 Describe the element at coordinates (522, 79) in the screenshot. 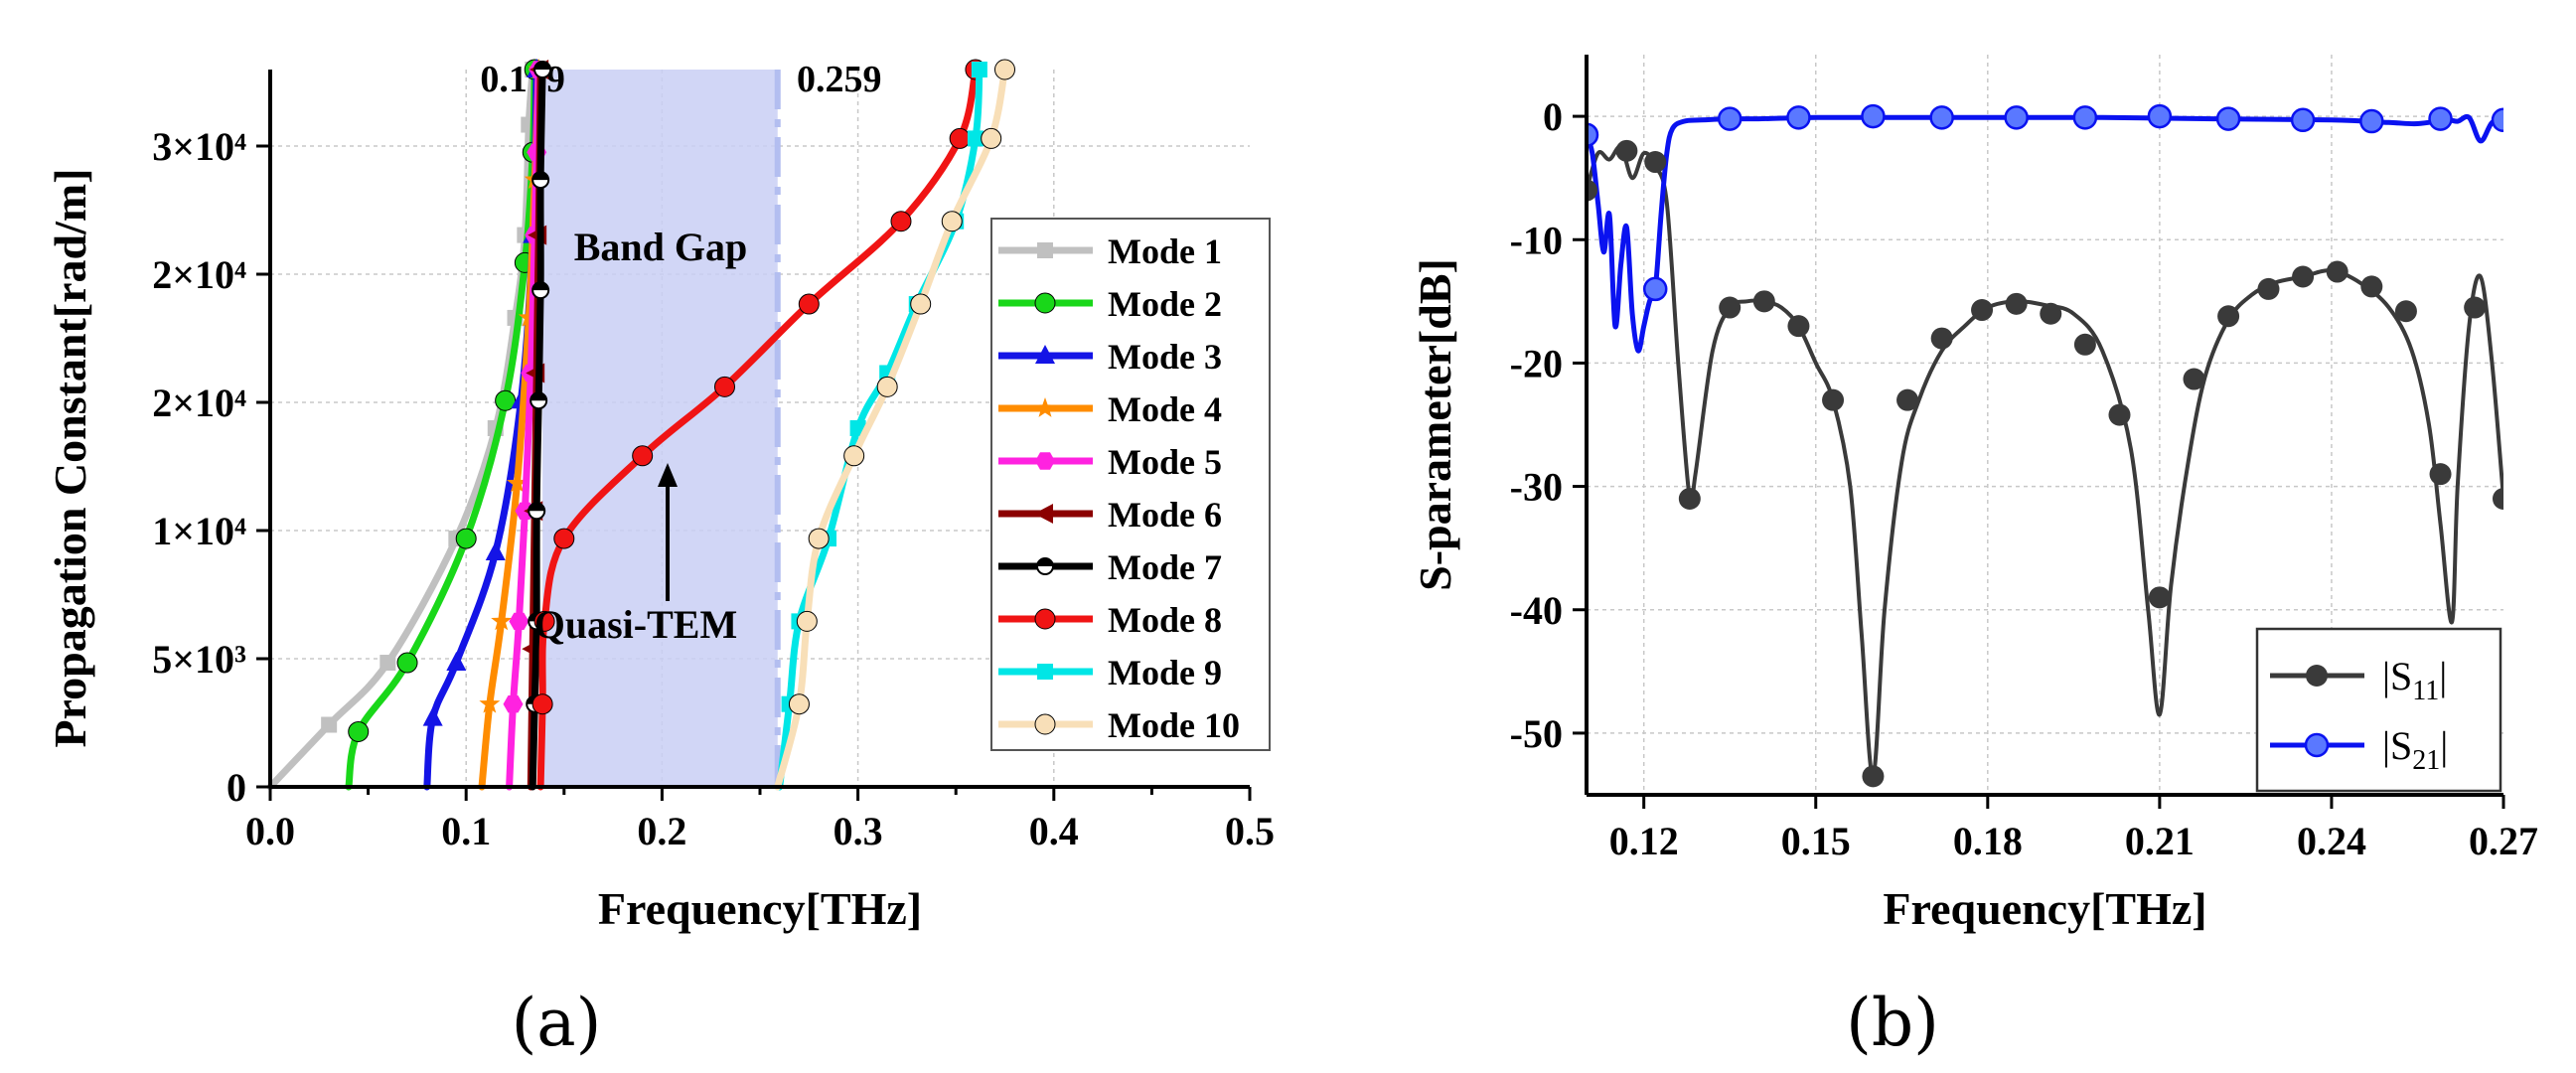

I see `band-gap-left-value: 0.139` at that location.